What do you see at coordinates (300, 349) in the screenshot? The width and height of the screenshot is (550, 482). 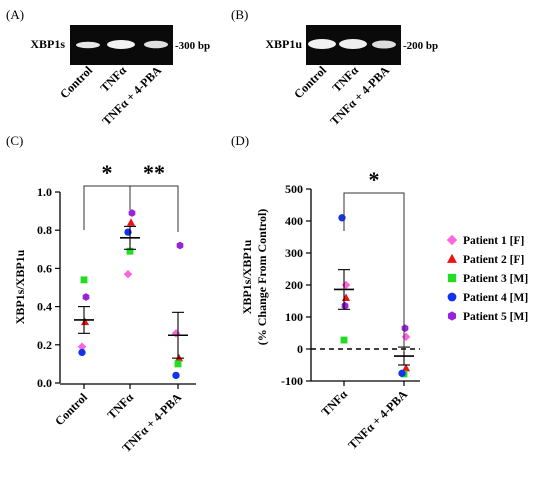 I see `y-tick-label: 0` at bounding box center [300, 349].